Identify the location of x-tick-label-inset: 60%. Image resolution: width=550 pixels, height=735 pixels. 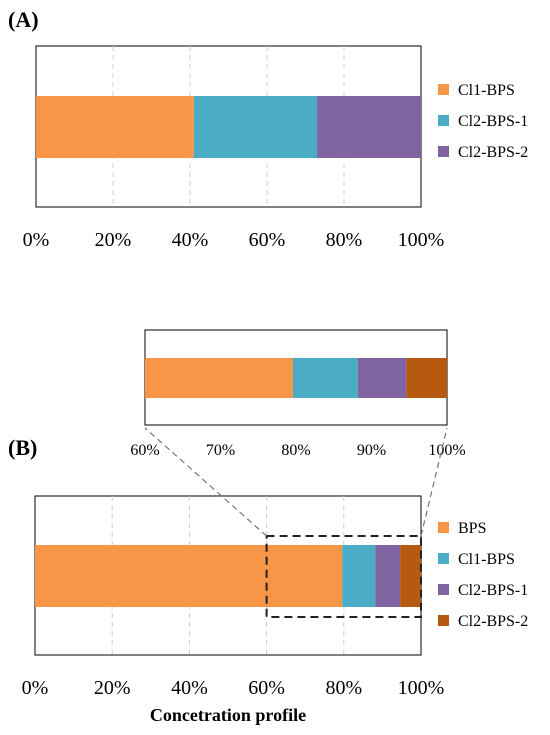
(144, 450).